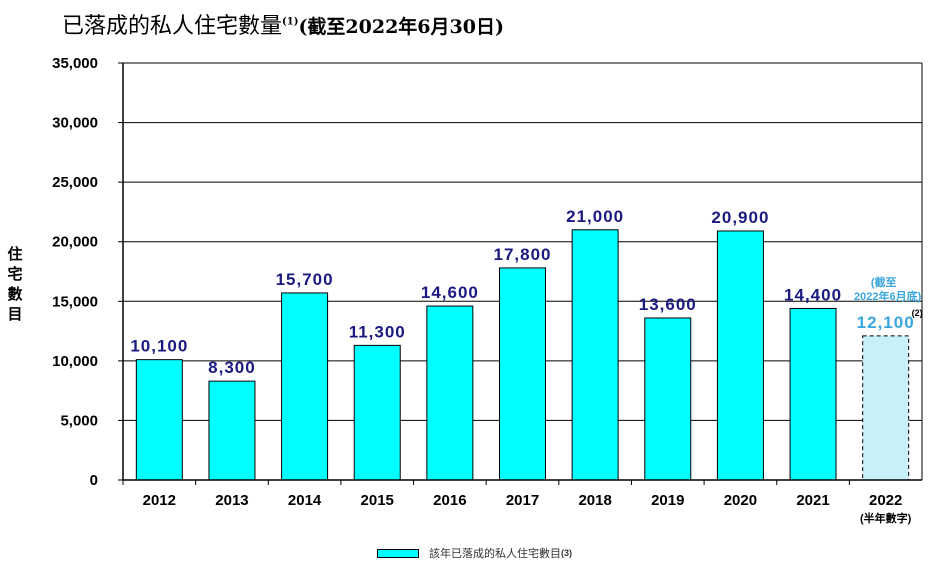  I want to click on x-tick-label: 2016, so click(449, 500).